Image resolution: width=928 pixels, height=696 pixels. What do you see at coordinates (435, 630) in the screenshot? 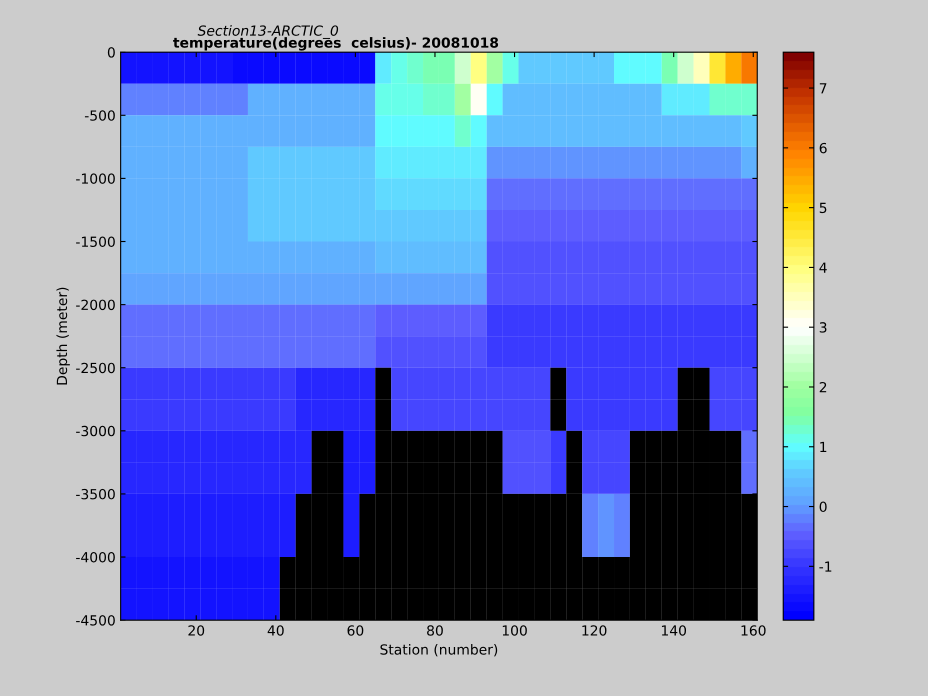
I see `x-tick-label: 80` at bounding box center [435, 630].